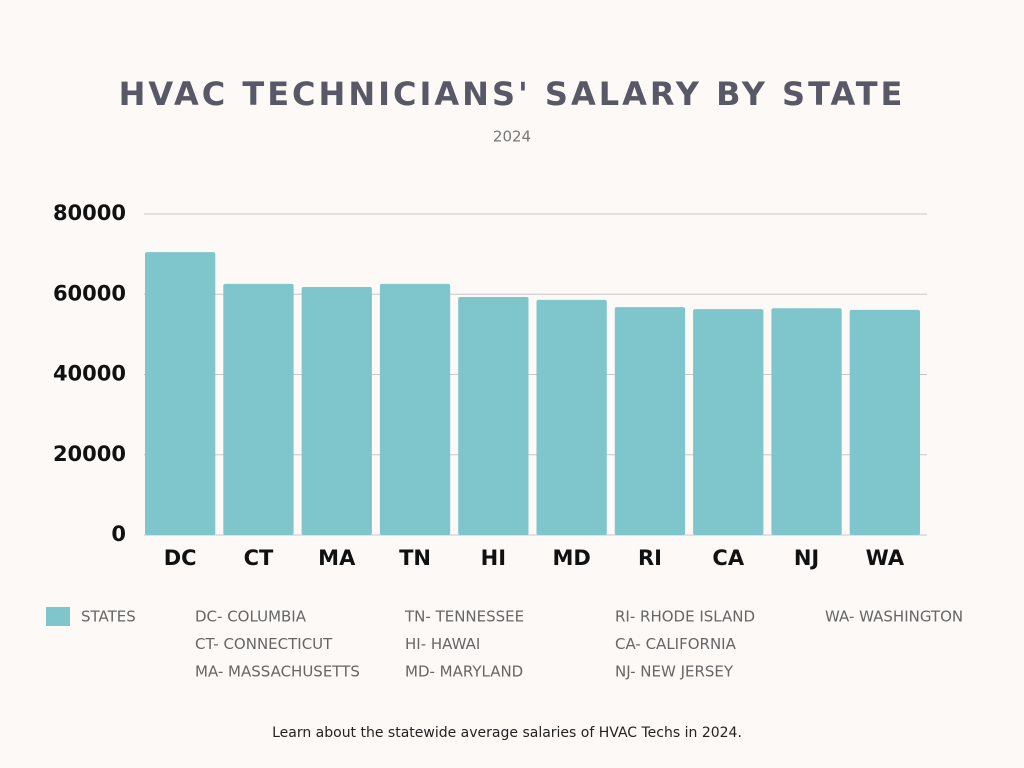  I want to click on x-tick-label: CA, so click(728, 558).